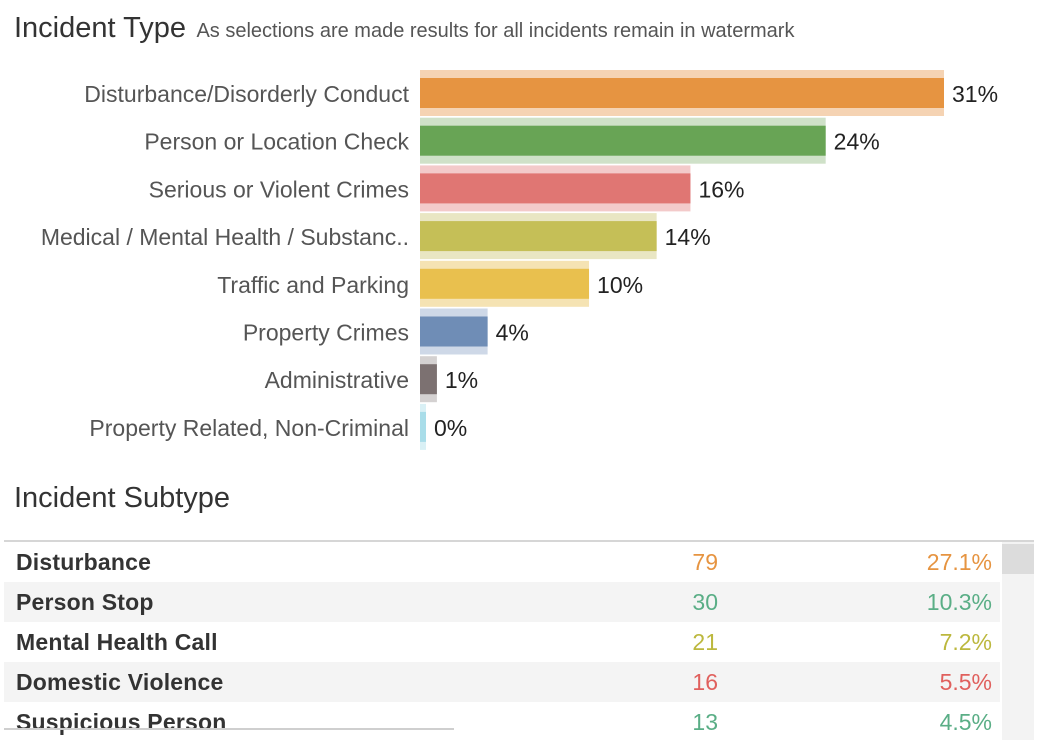 The image size is (1046, 740). I want to click on category-label: Person or Location Check, so click(276, 142).